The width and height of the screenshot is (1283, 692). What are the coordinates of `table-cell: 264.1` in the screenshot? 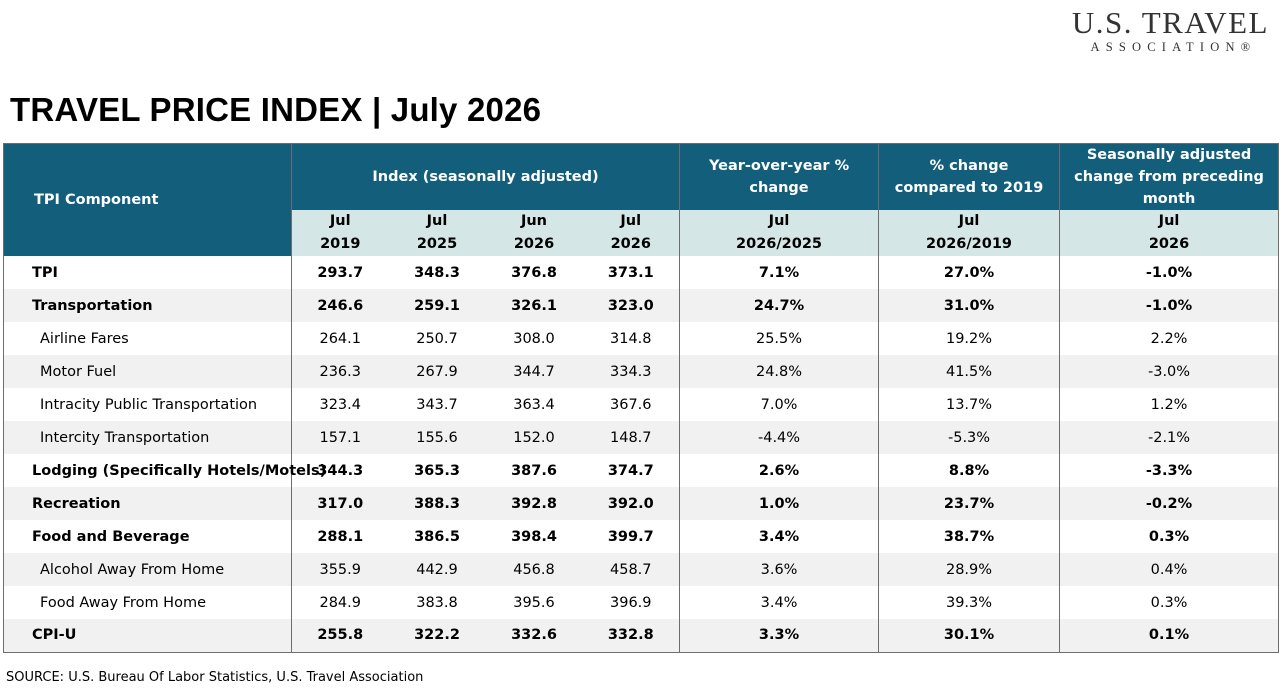 It's located at (340, 338).